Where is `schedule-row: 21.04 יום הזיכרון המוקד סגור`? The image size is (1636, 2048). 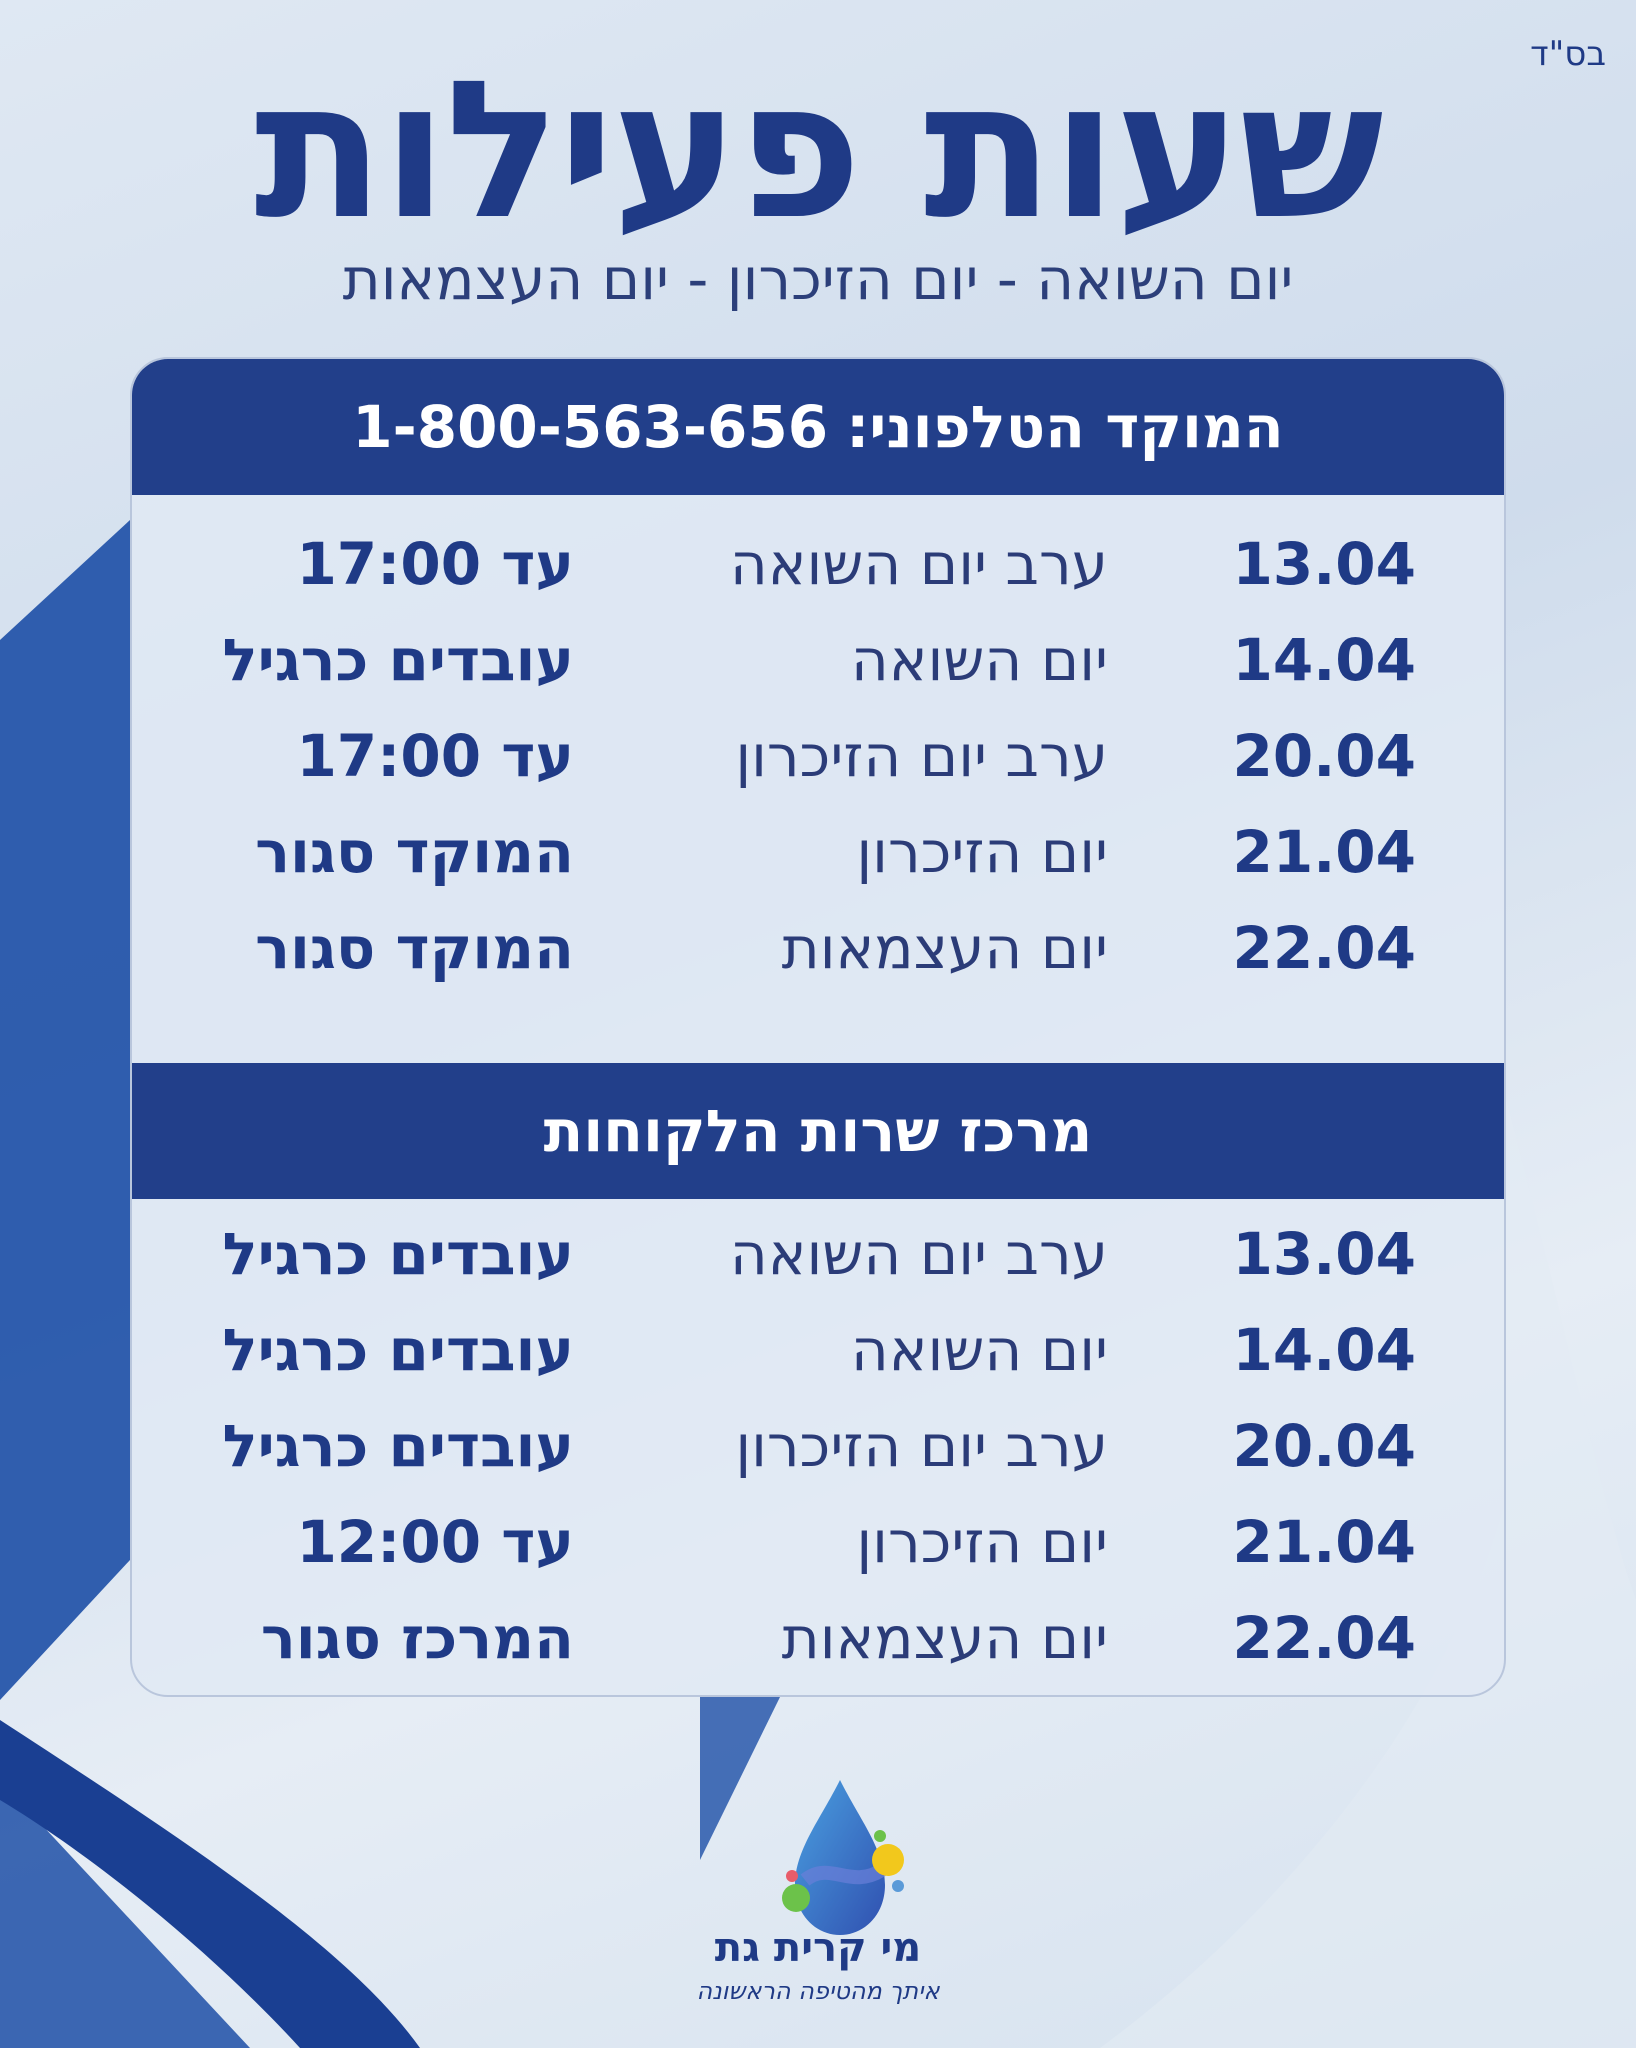 schedule-row: 21.04 יום הזיכרון המוקד סגור is located at coordinates (818, 852).